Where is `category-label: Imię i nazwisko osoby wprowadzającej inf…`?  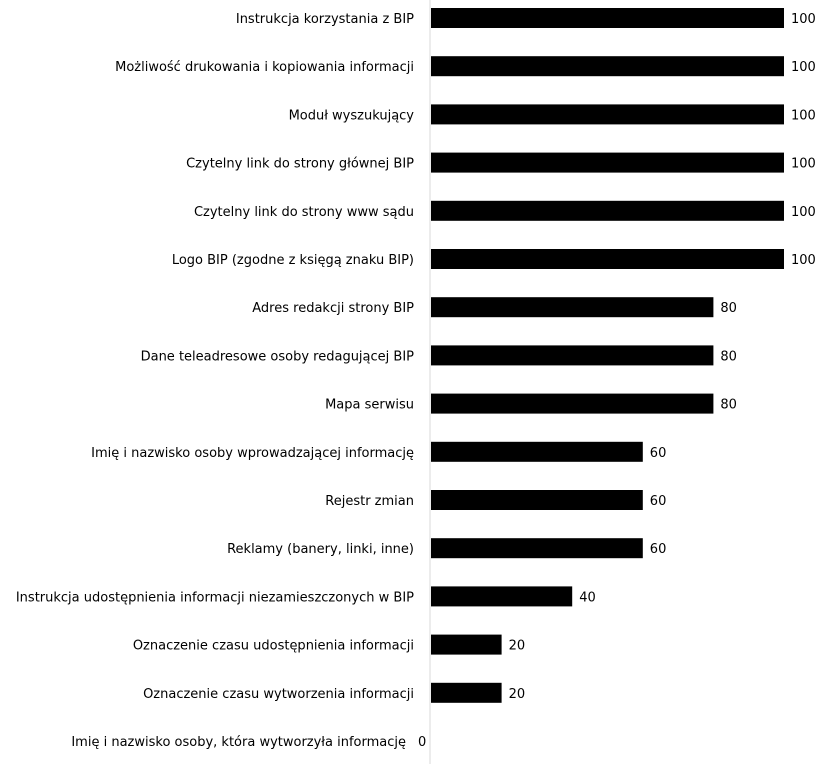 category-label: Imię i nazwisko osoby wprowadzającej inf… is located at coordinates (252, 453).